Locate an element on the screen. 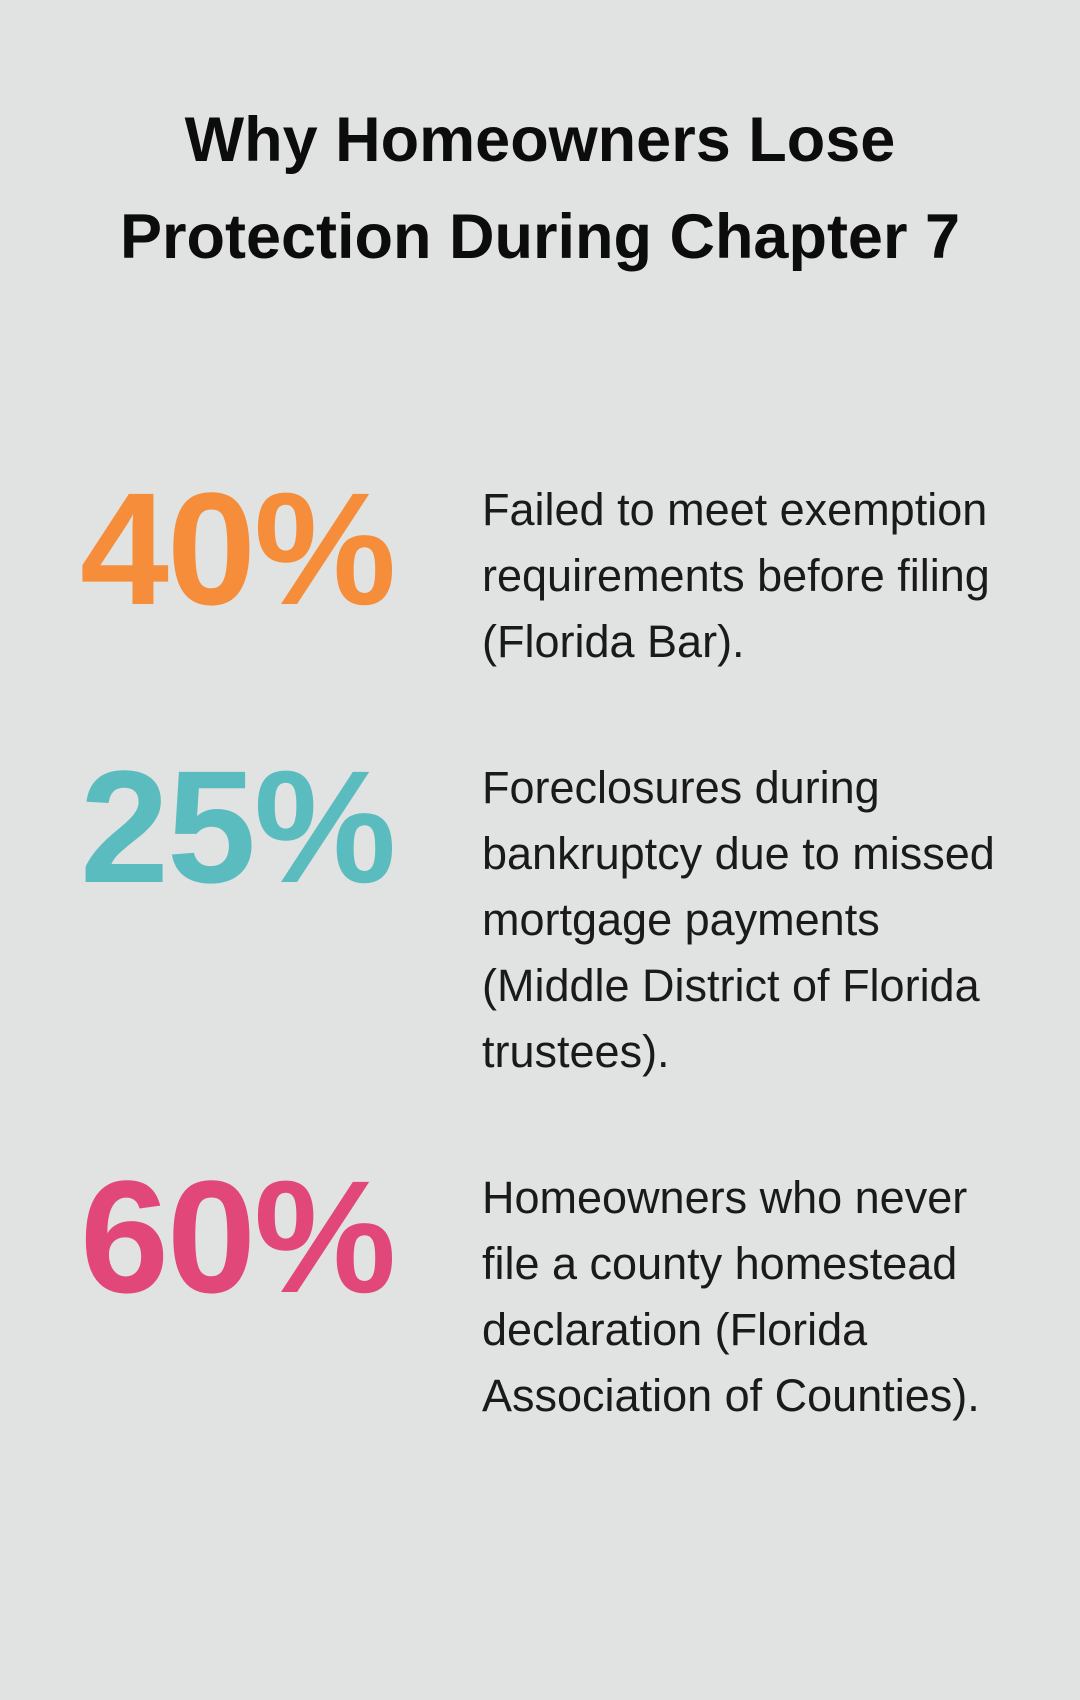 The height and width of the screenshot is (1700, 1080). stat-value: 25% is located at coordinates (238, 826).